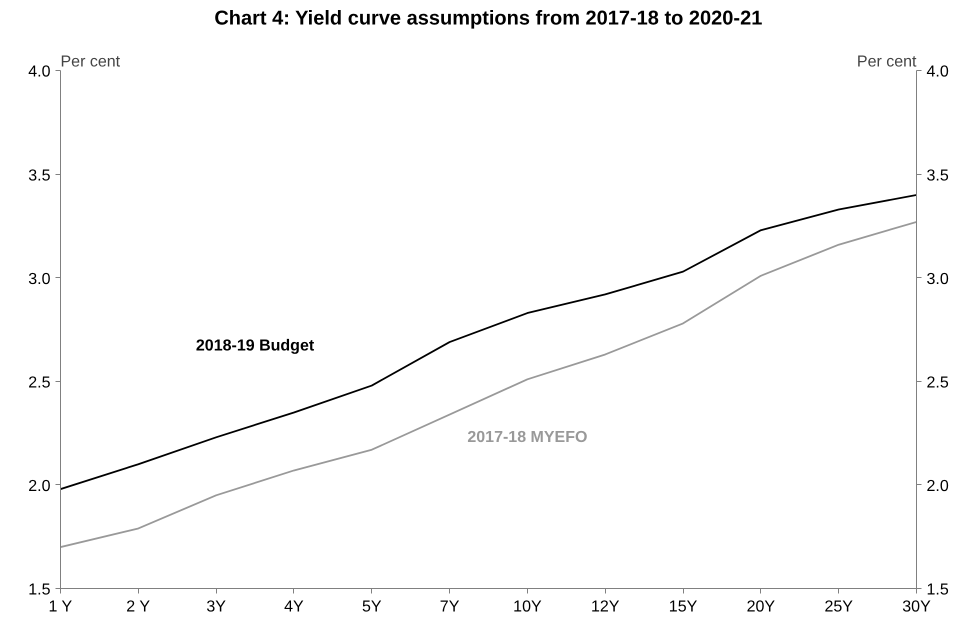 Image resolution: width=976 pixels, height=628 pixels. I want to click on y2-tick-label: 1.5, so click(937, 590).